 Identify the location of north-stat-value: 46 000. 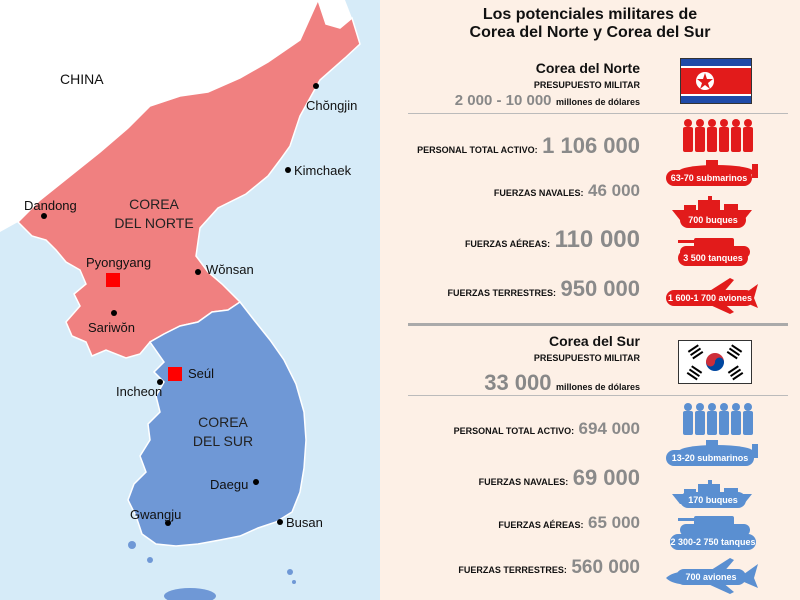
(614, 190).